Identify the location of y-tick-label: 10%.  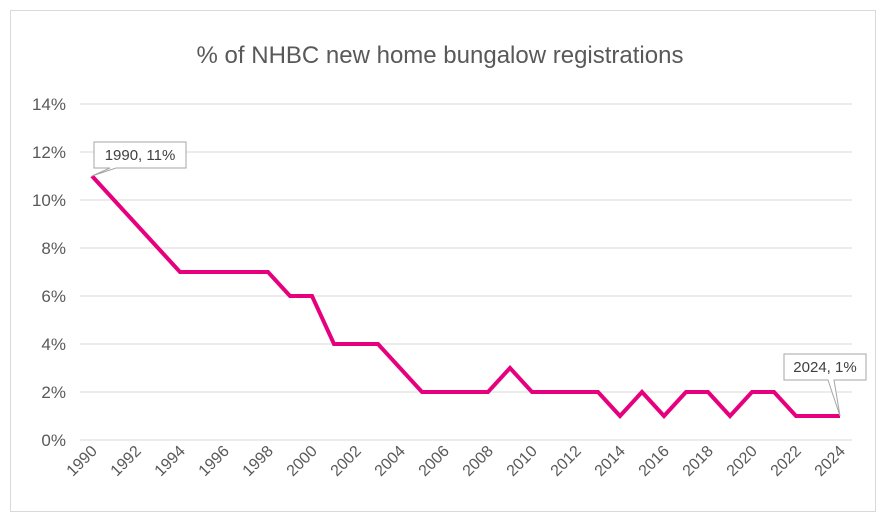
(49, 200).